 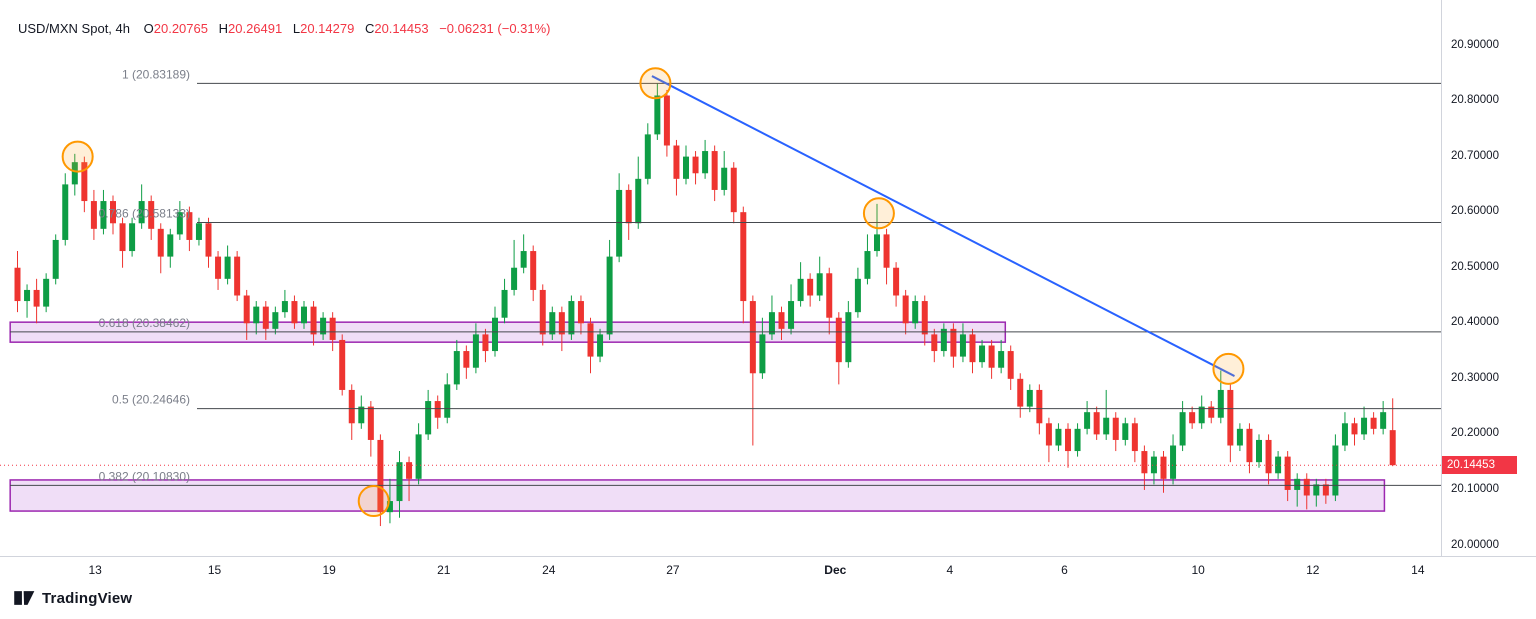 What do you see at coordinates (1475, 377) in the screenshot?
I see `price-axis-label: 20.30000` at bounding box center [1475, 377].